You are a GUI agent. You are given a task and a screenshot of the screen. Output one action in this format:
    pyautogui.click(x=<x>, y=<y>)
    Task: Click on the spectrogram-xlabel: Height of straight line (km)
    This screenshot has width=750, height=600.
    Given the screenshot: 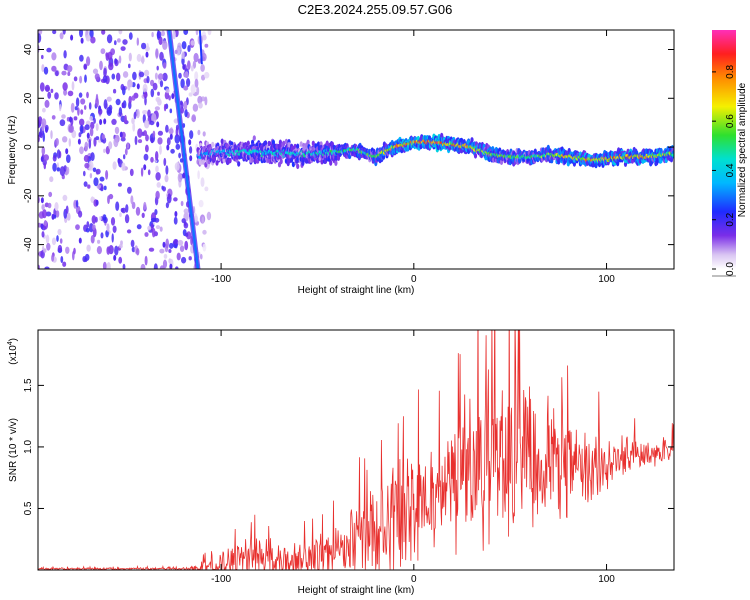 What is the action you would take?
    pyautogui.click(x=356, y=290)
    